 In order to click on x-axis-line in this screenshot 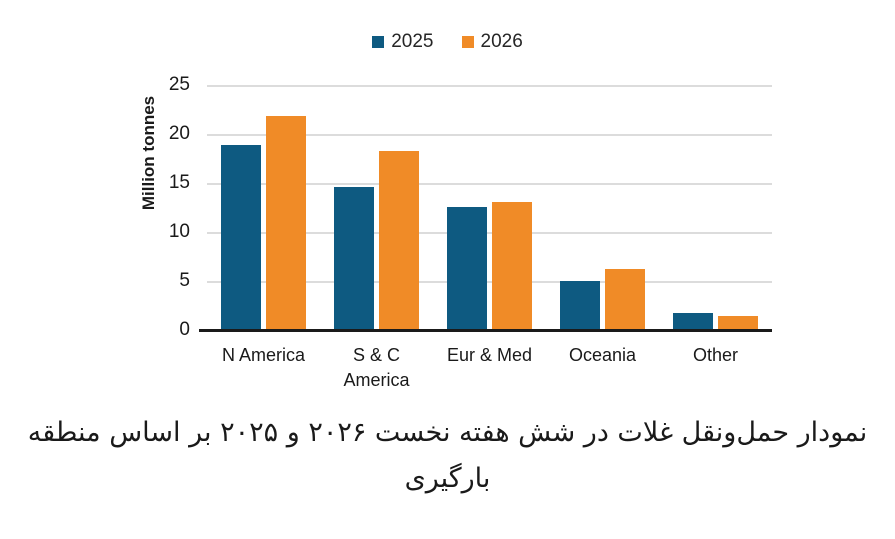, I will do `click(485, 330)`.